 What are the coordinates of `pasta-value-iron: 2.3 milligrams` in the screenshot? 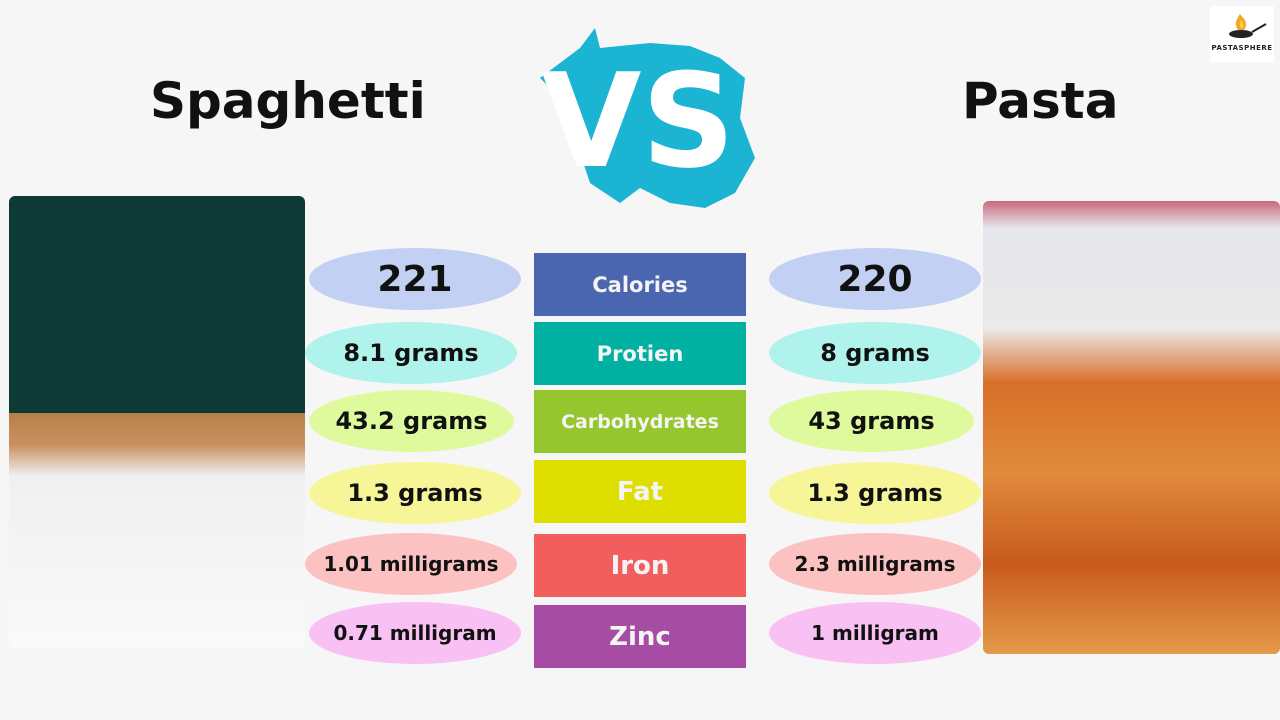 It's located at (875, 564).